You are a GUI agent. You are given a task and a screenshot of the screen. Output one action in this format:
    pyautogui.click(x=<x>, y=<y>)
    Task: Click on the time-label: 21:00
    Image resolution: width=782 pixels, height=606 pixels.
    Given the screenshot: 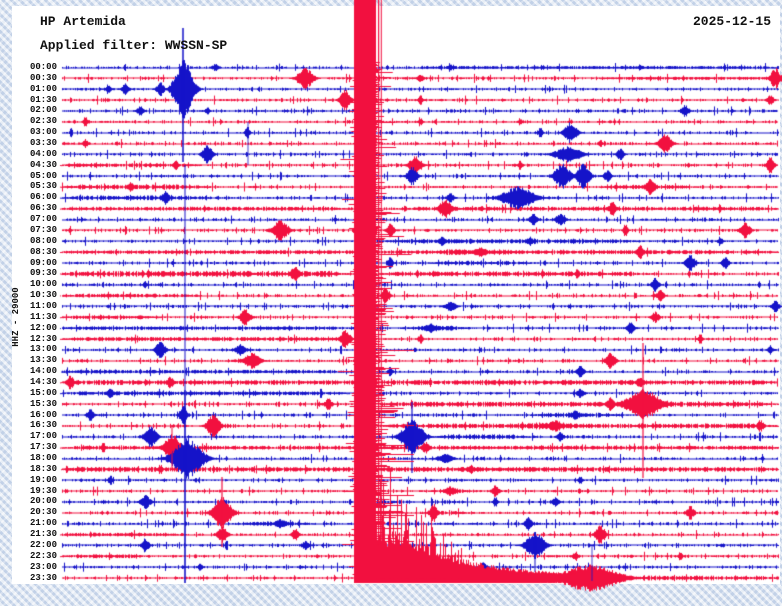 What is the action you would take?
    pyautogui.click(x=43, y=523)
    